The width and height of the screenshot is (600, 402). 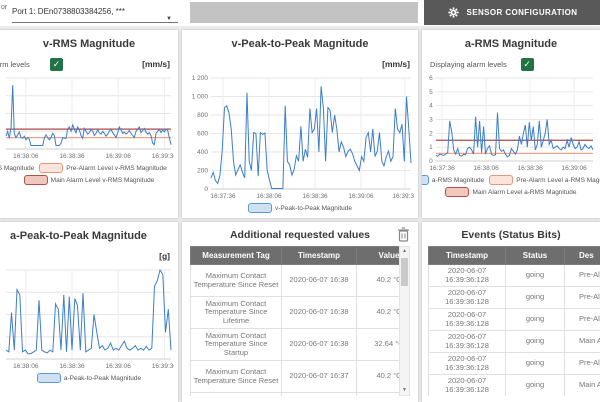 What do you see at coordinates (89, 117) in the screenshot?
I see `v-rms-chart: 16:38:06 16:38:36 16:39:06 16:39:36` at bounding box center [89, 117].